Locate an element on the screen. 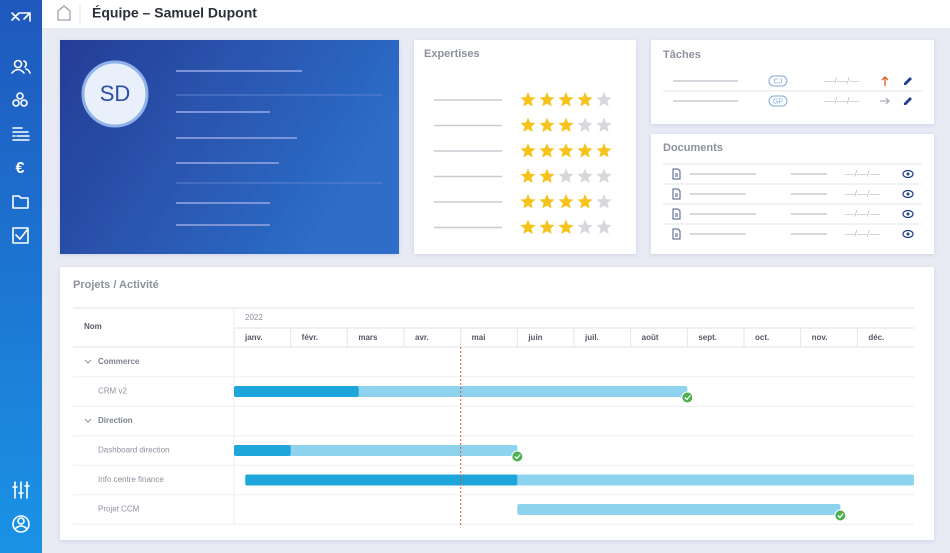  month-label: nov. is located at coordinates (820, 337).